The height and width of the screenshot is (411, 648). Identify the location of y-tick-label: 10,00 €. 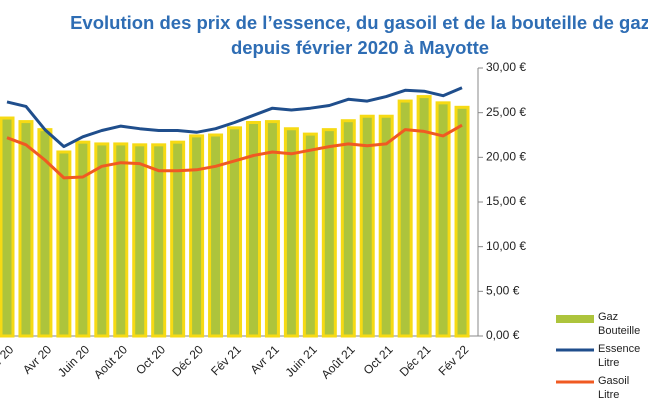
(506, 246).